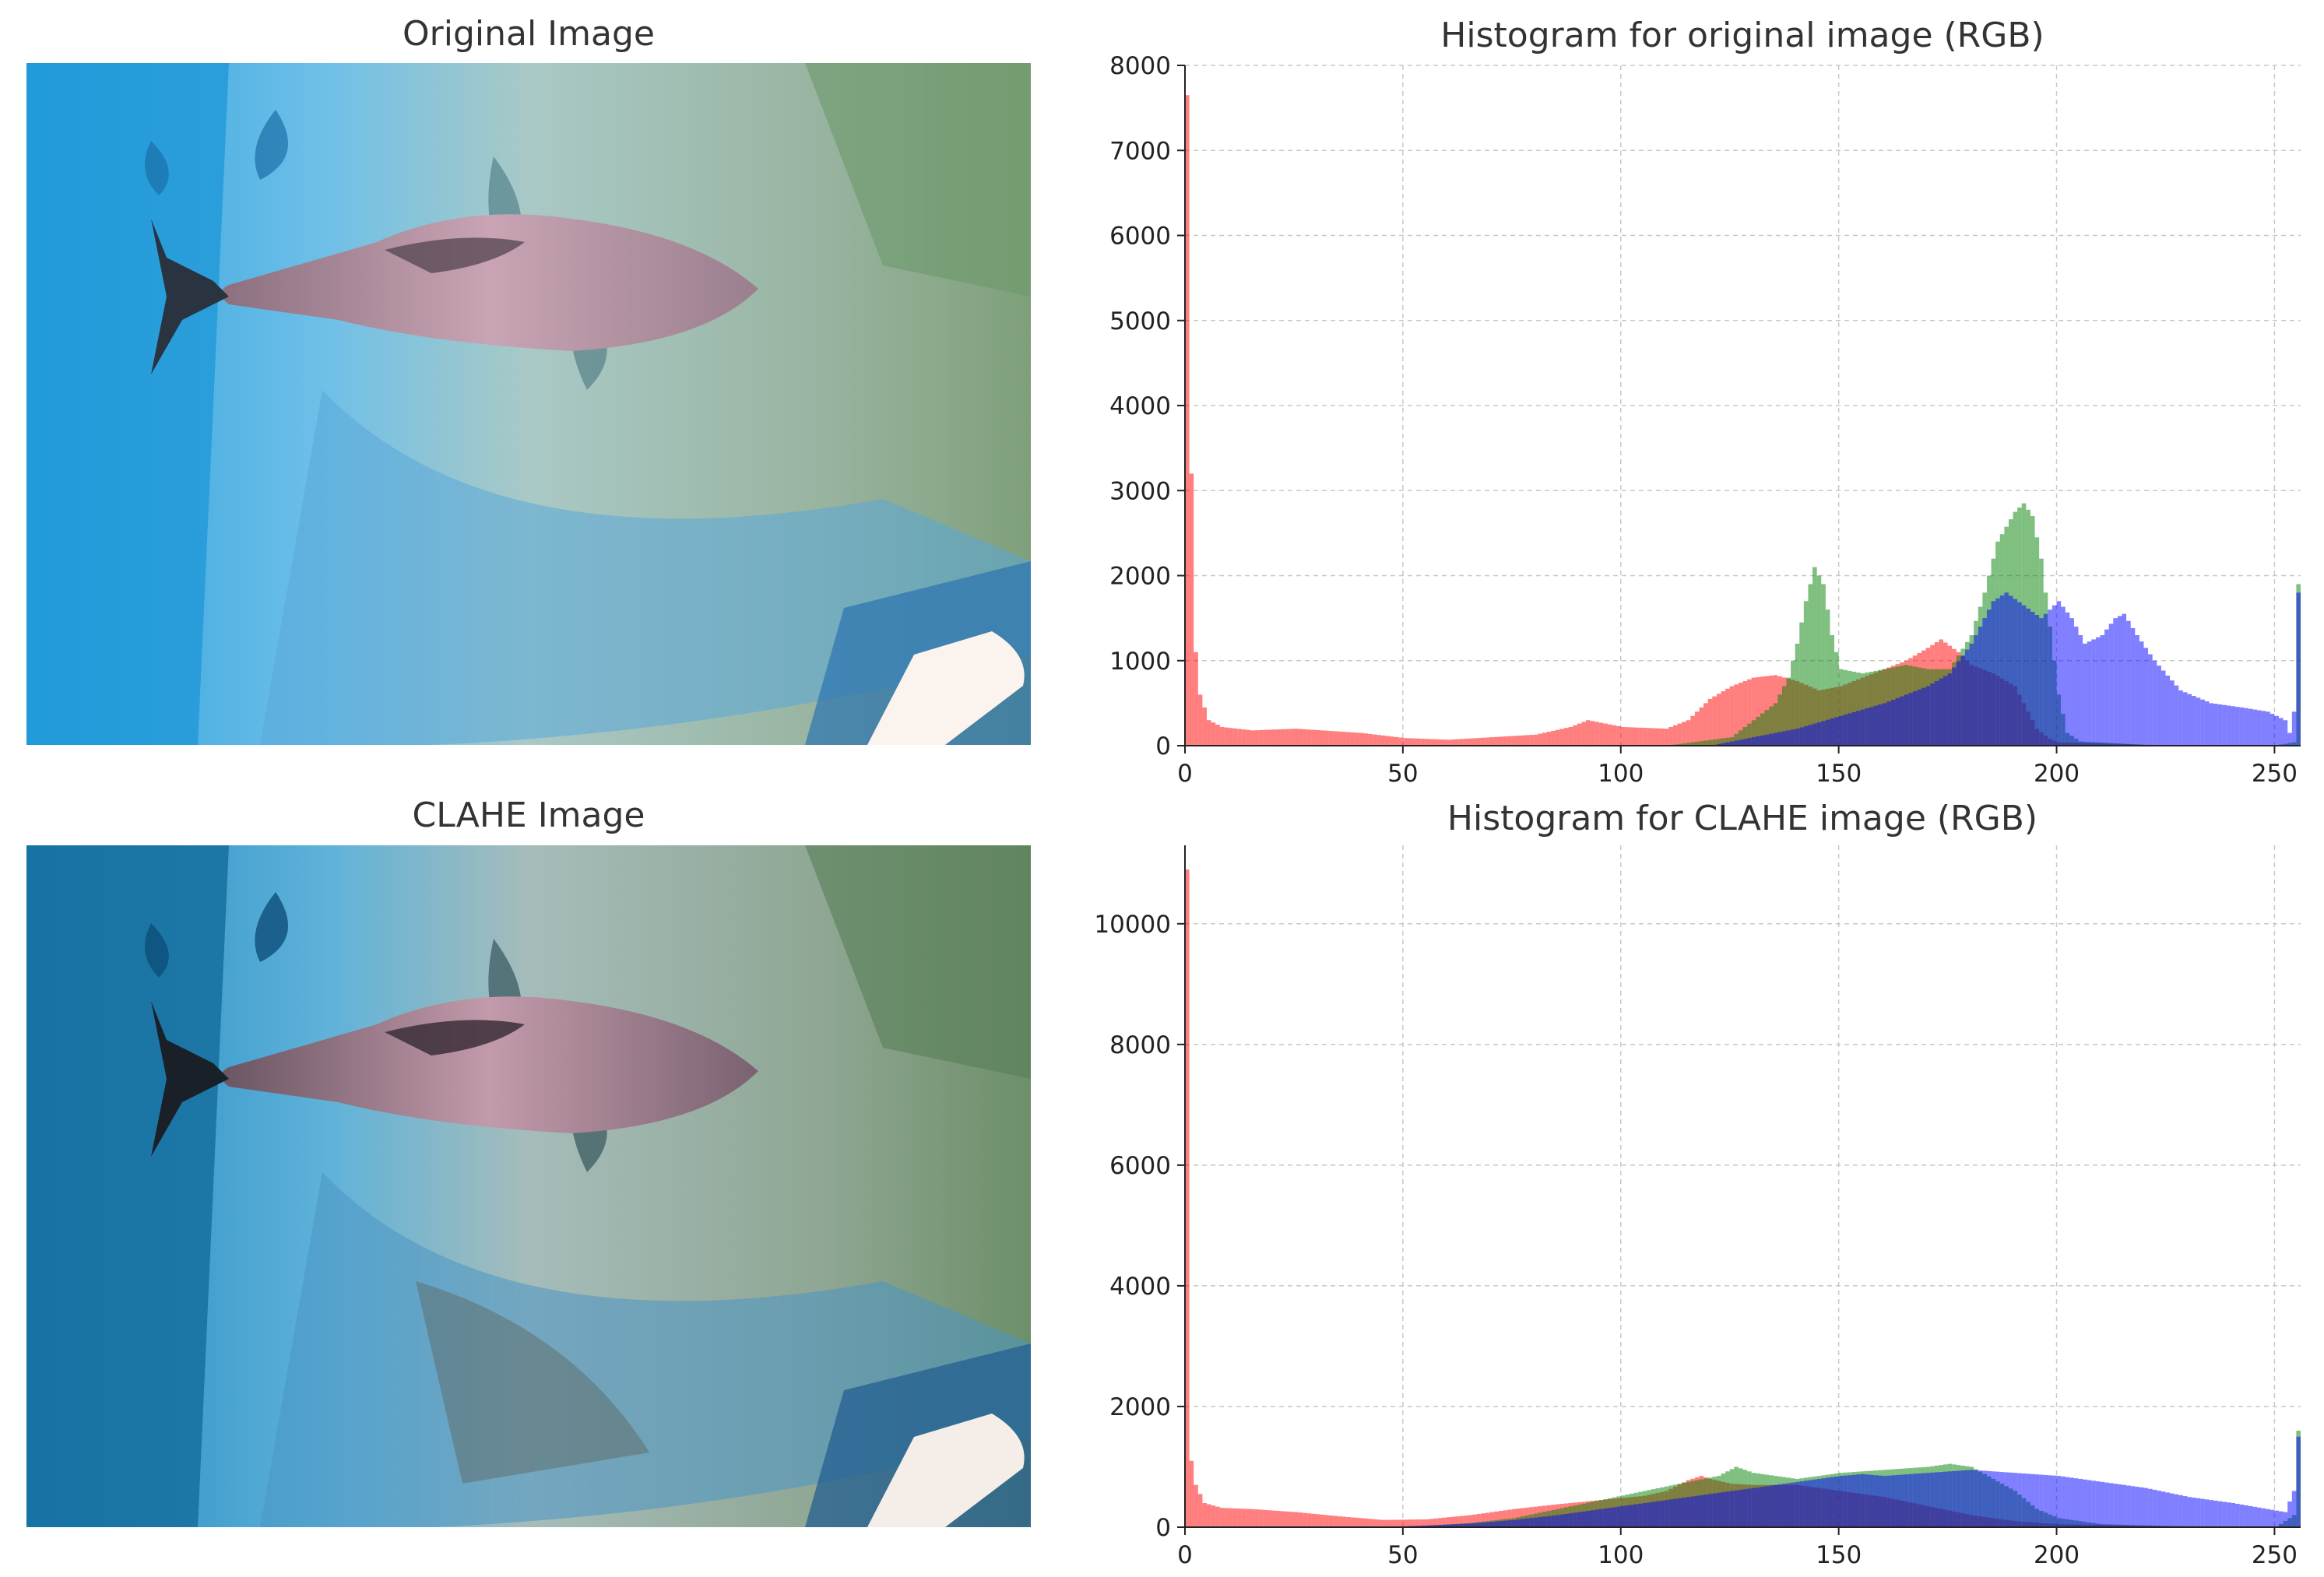 This screenshot has height=1577, width=2324. I want to click on x-tick-label: 250, so click(2275, 774).